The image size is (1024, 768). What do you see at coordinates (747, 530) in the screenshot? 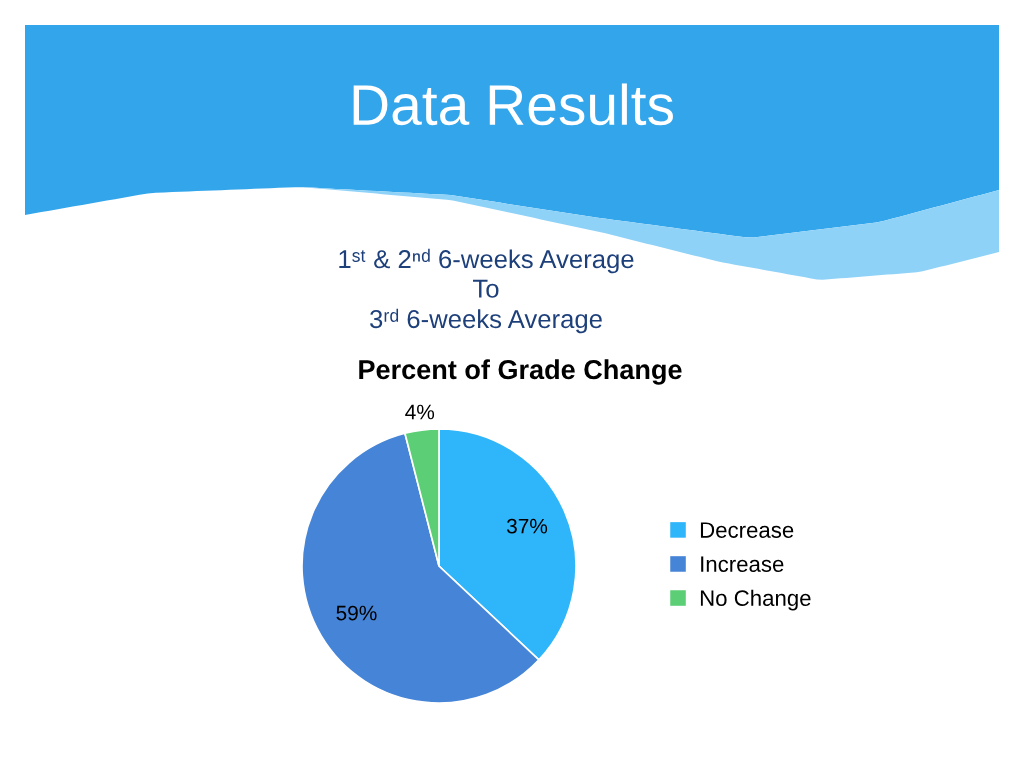
I see `legend-label: Decrease` at bounding box center [747, 530].